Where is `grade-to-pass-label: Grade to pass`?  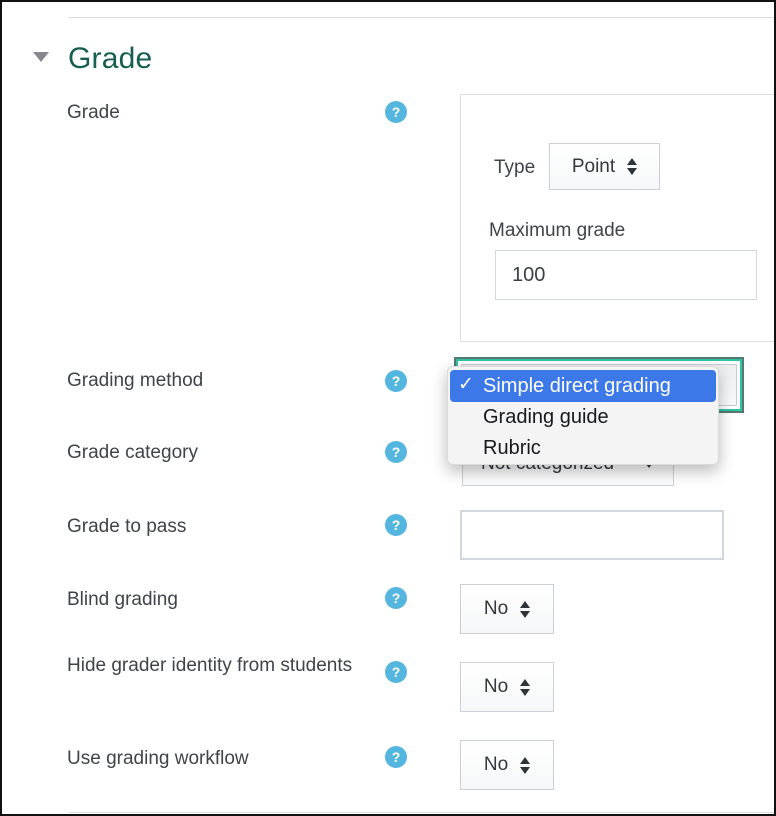 grade-to-pass-label: Grade to pass is located at coordinates (127, 526).